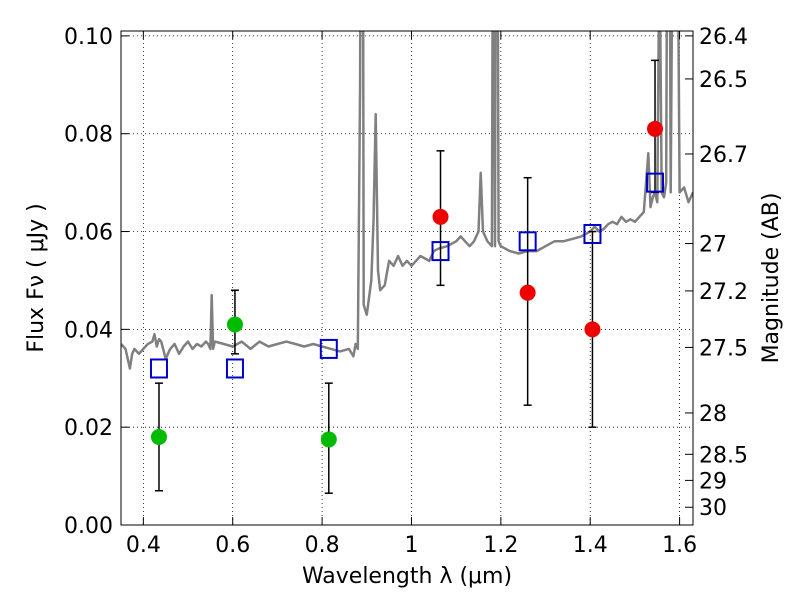  I want to click on x-tick-label: 1.4, so click(590, 545).